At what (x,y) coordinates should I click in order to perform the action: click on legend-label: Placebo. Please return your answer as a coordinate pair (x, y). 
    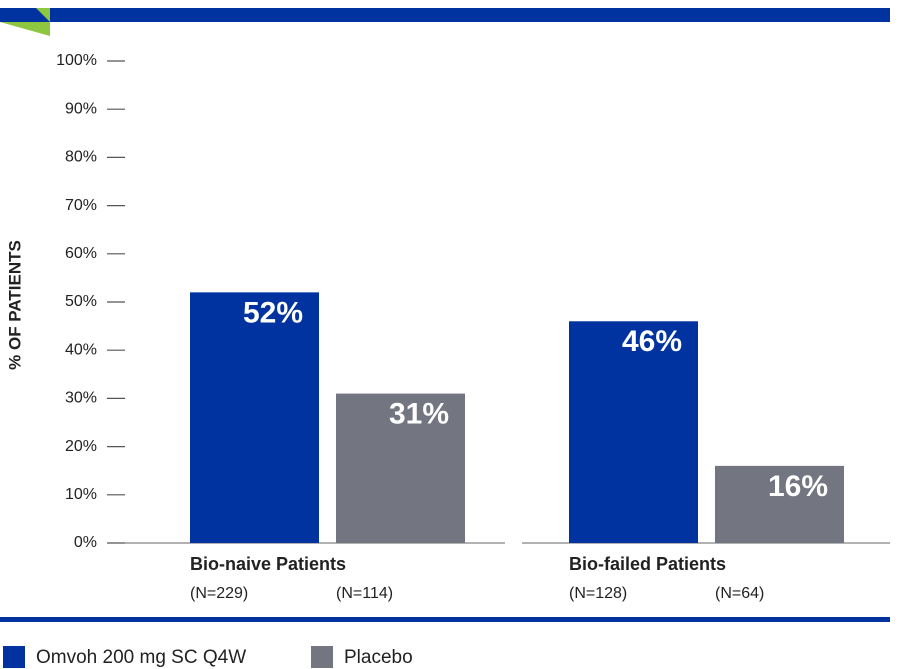
    Looking at the image, I should click on (378, 657).